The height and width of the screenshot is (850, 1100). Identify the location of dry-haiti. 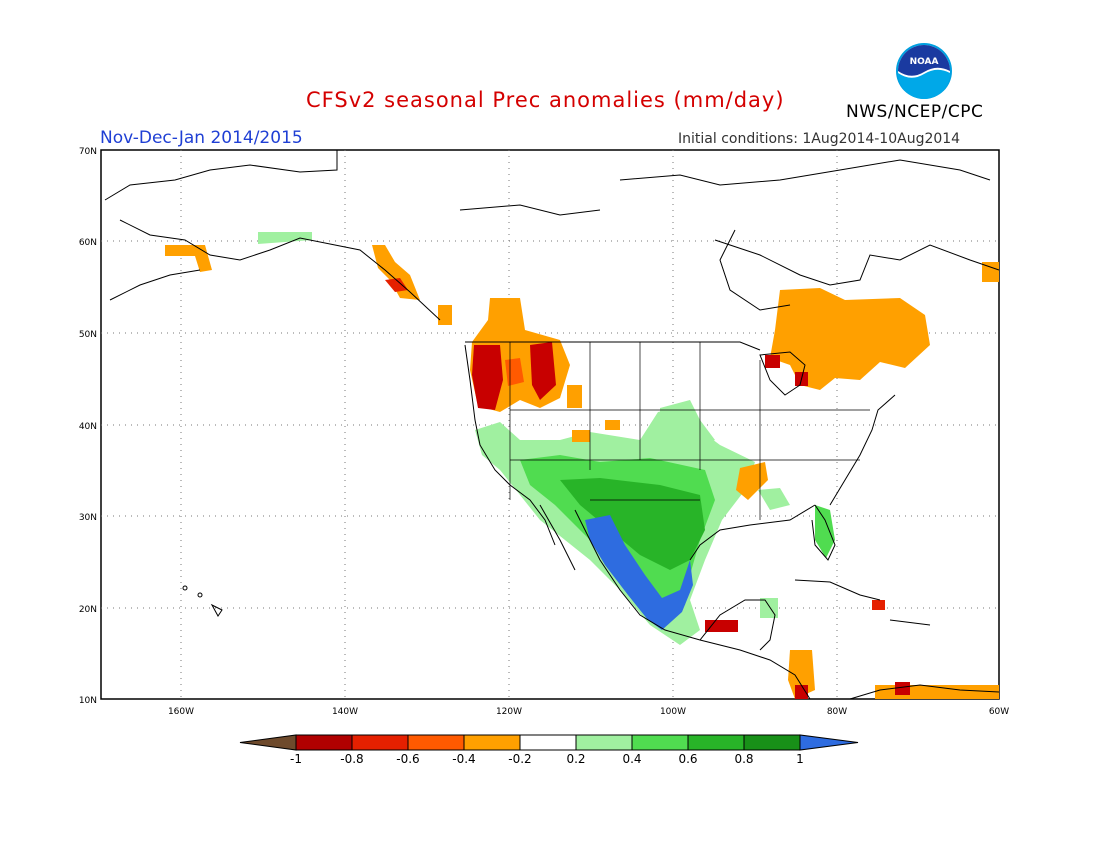
(878, 605).